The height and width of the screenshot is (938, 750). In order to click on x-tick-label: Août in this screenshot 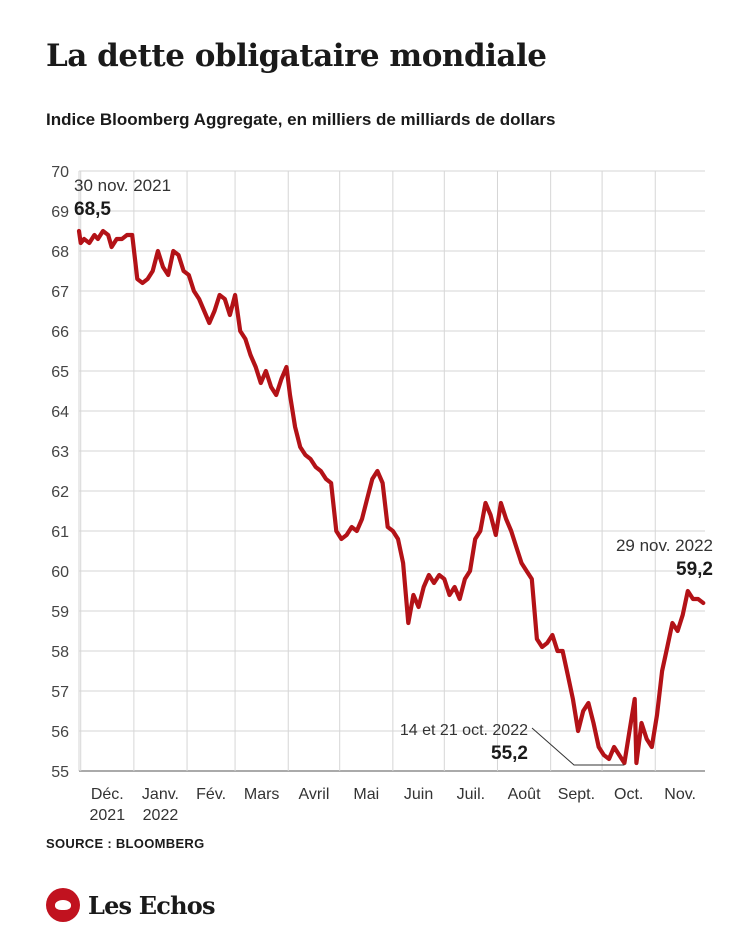, I will do `click(524, 794)`.